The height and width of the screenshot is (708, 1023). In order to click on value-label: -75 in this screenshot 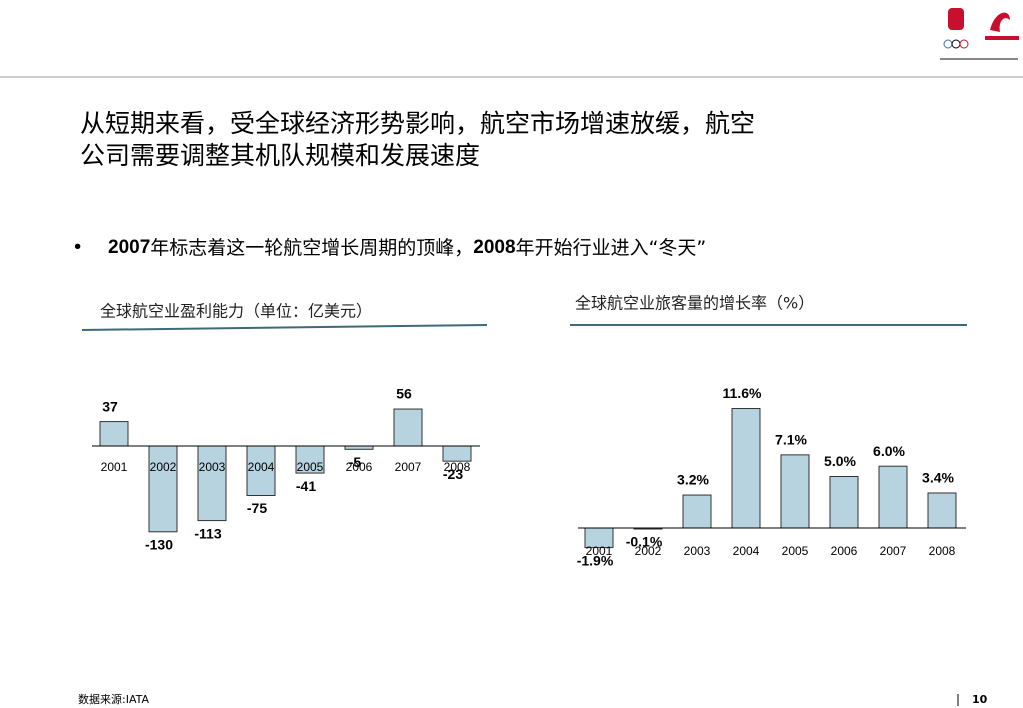, I will do `click(257, 508)`.